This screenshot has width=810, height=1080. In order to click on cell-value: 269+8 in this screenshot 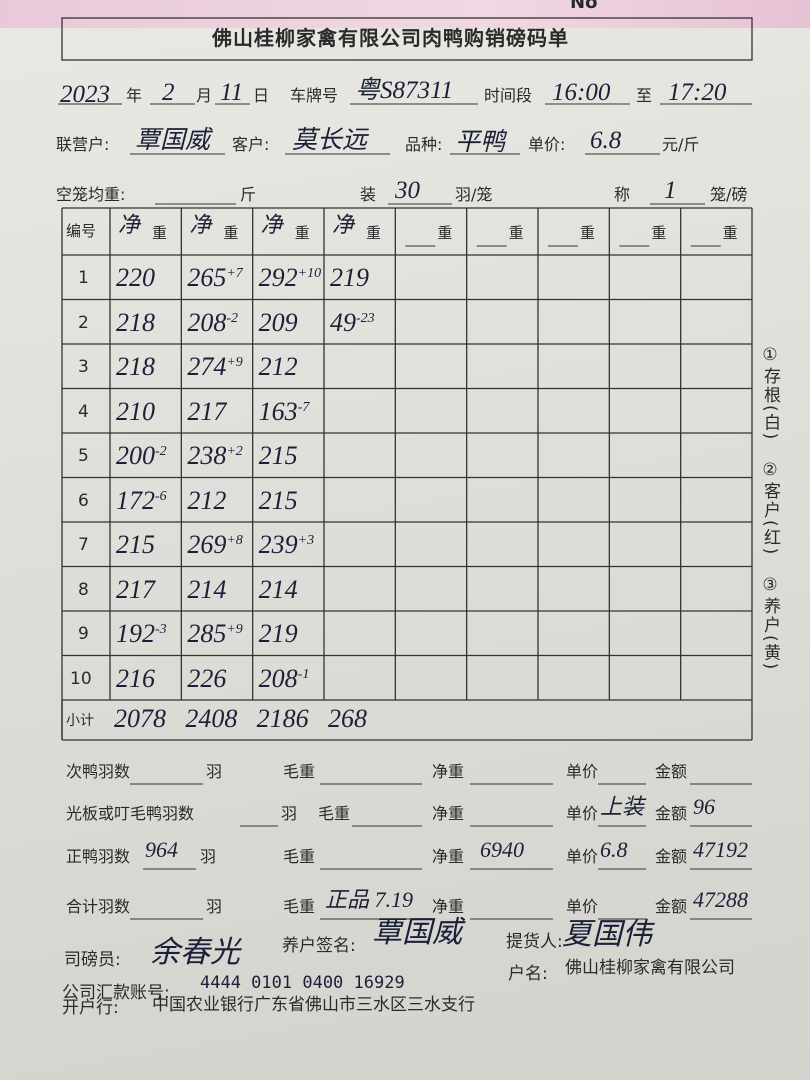, I will do `click(215, 544)`.